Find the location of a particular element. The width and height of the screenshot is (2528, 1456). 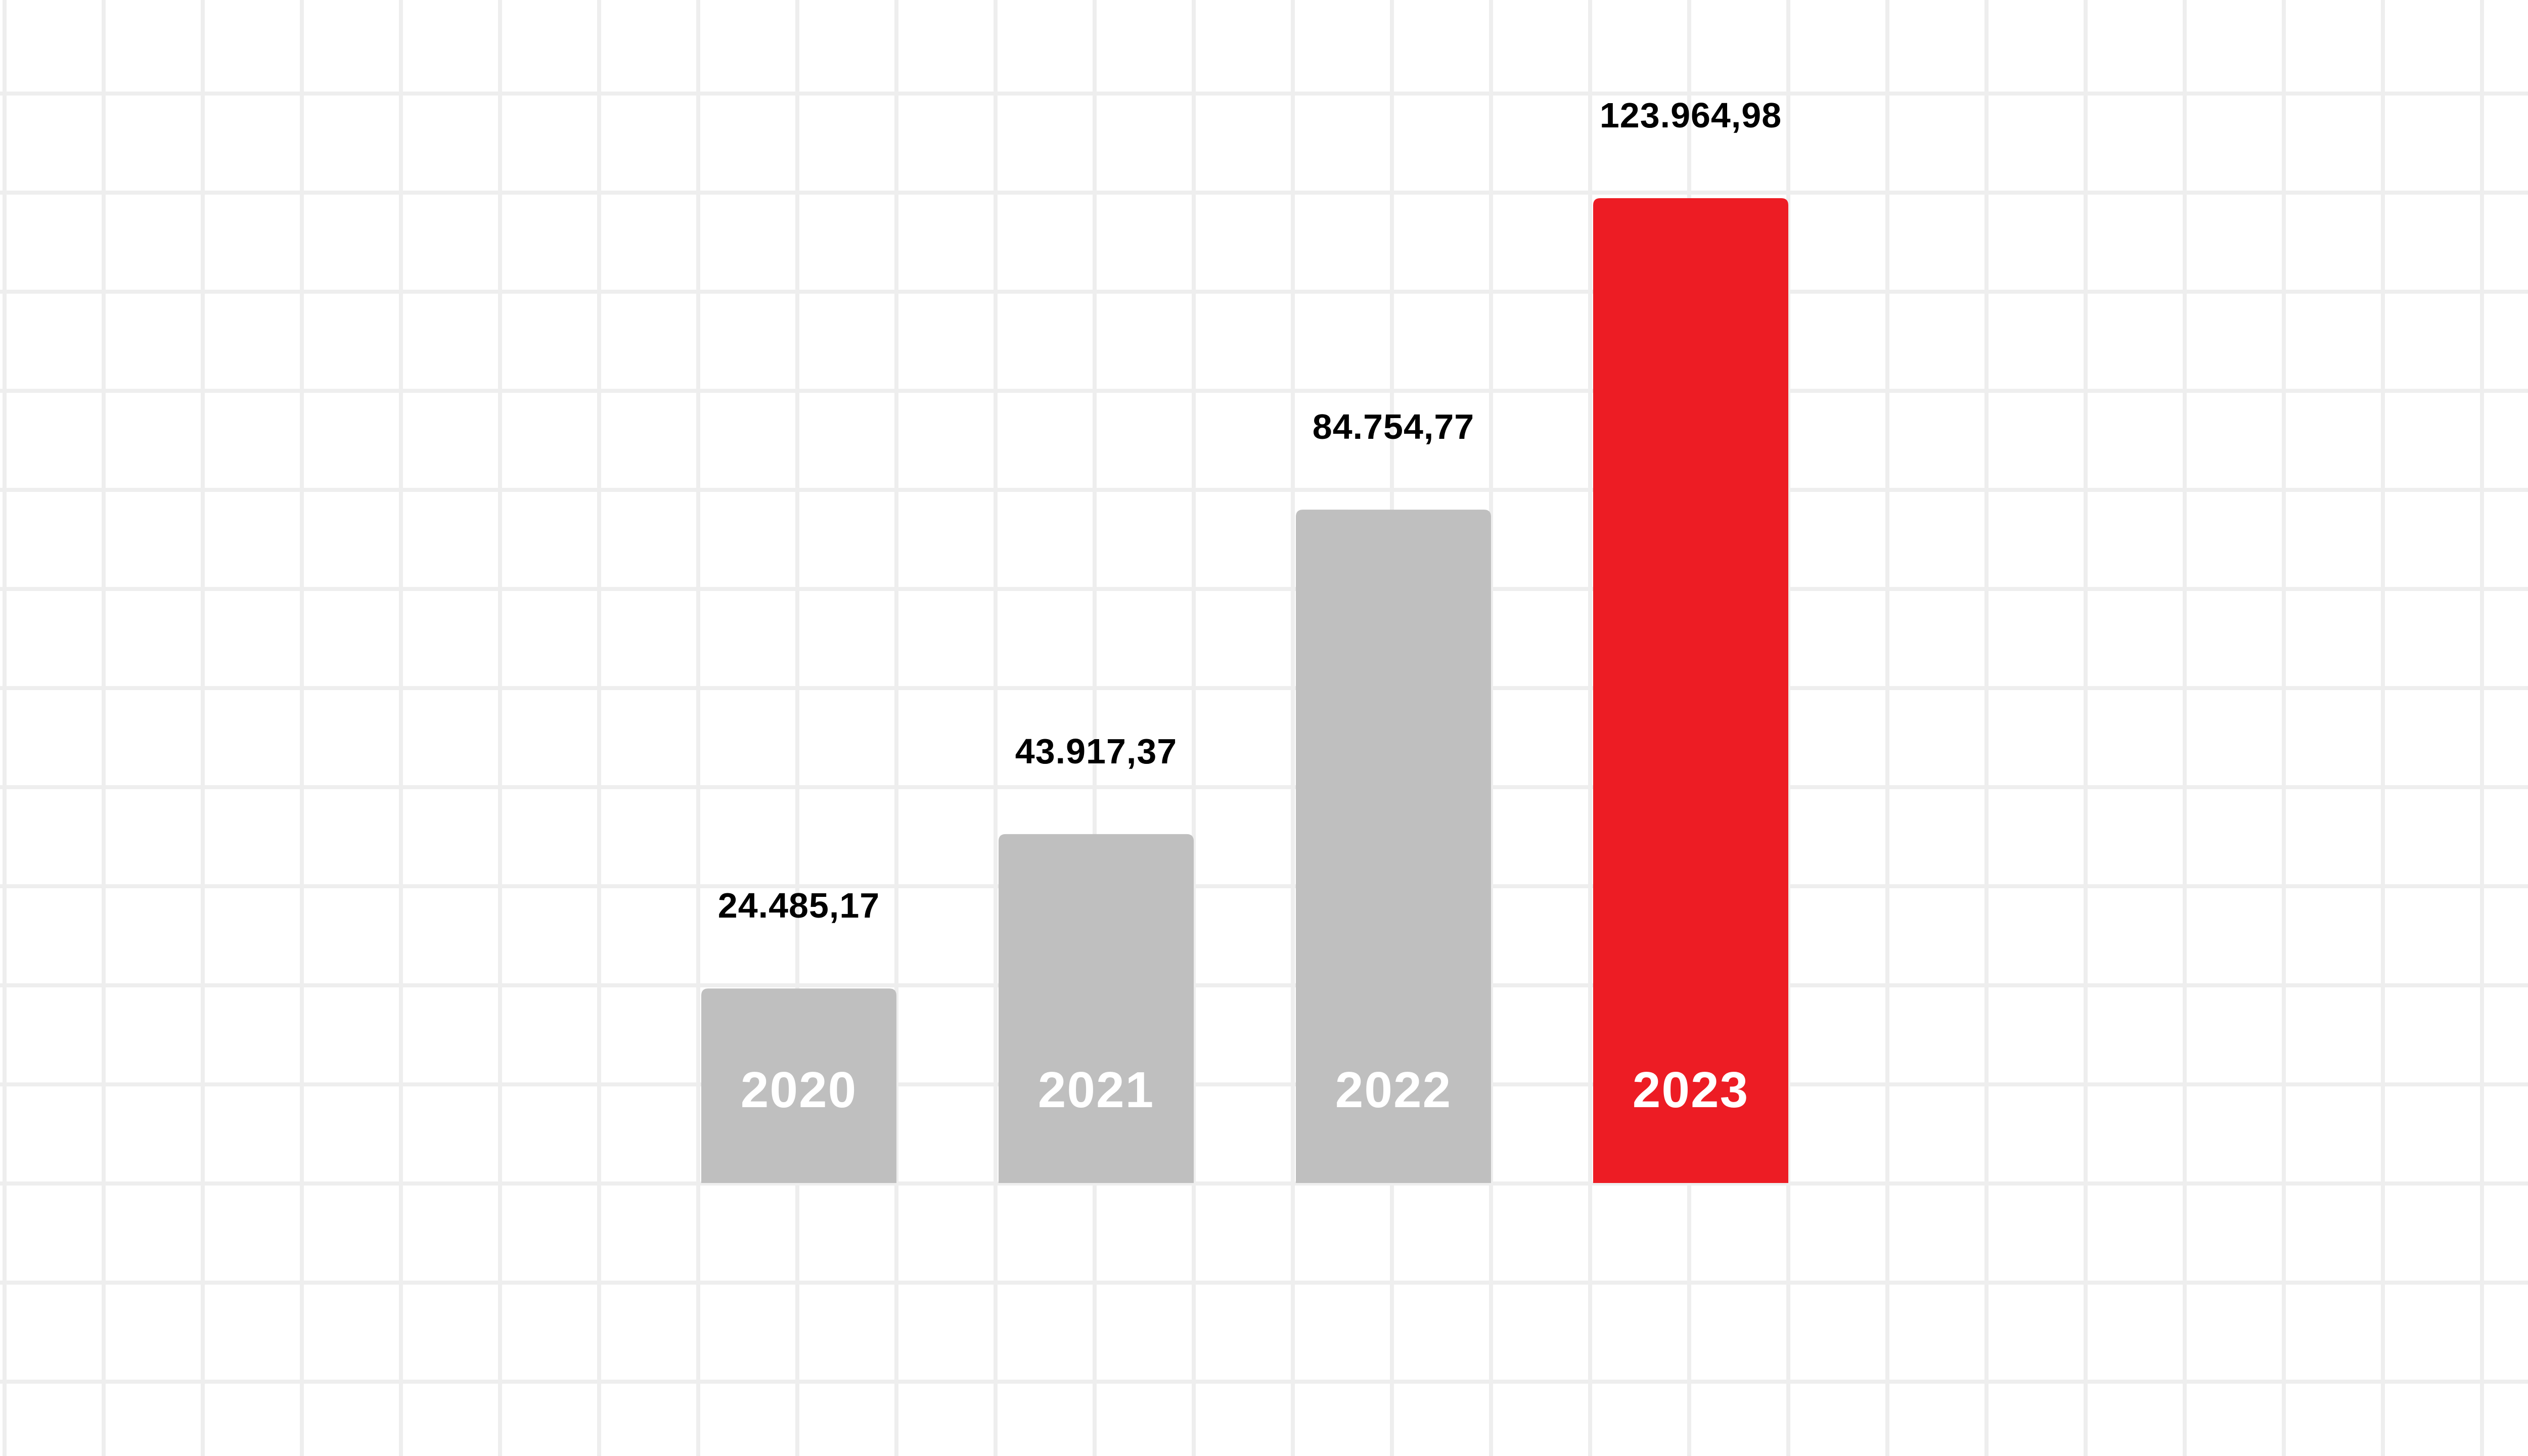

bar-2022 is located at coordinates (1394, 846).